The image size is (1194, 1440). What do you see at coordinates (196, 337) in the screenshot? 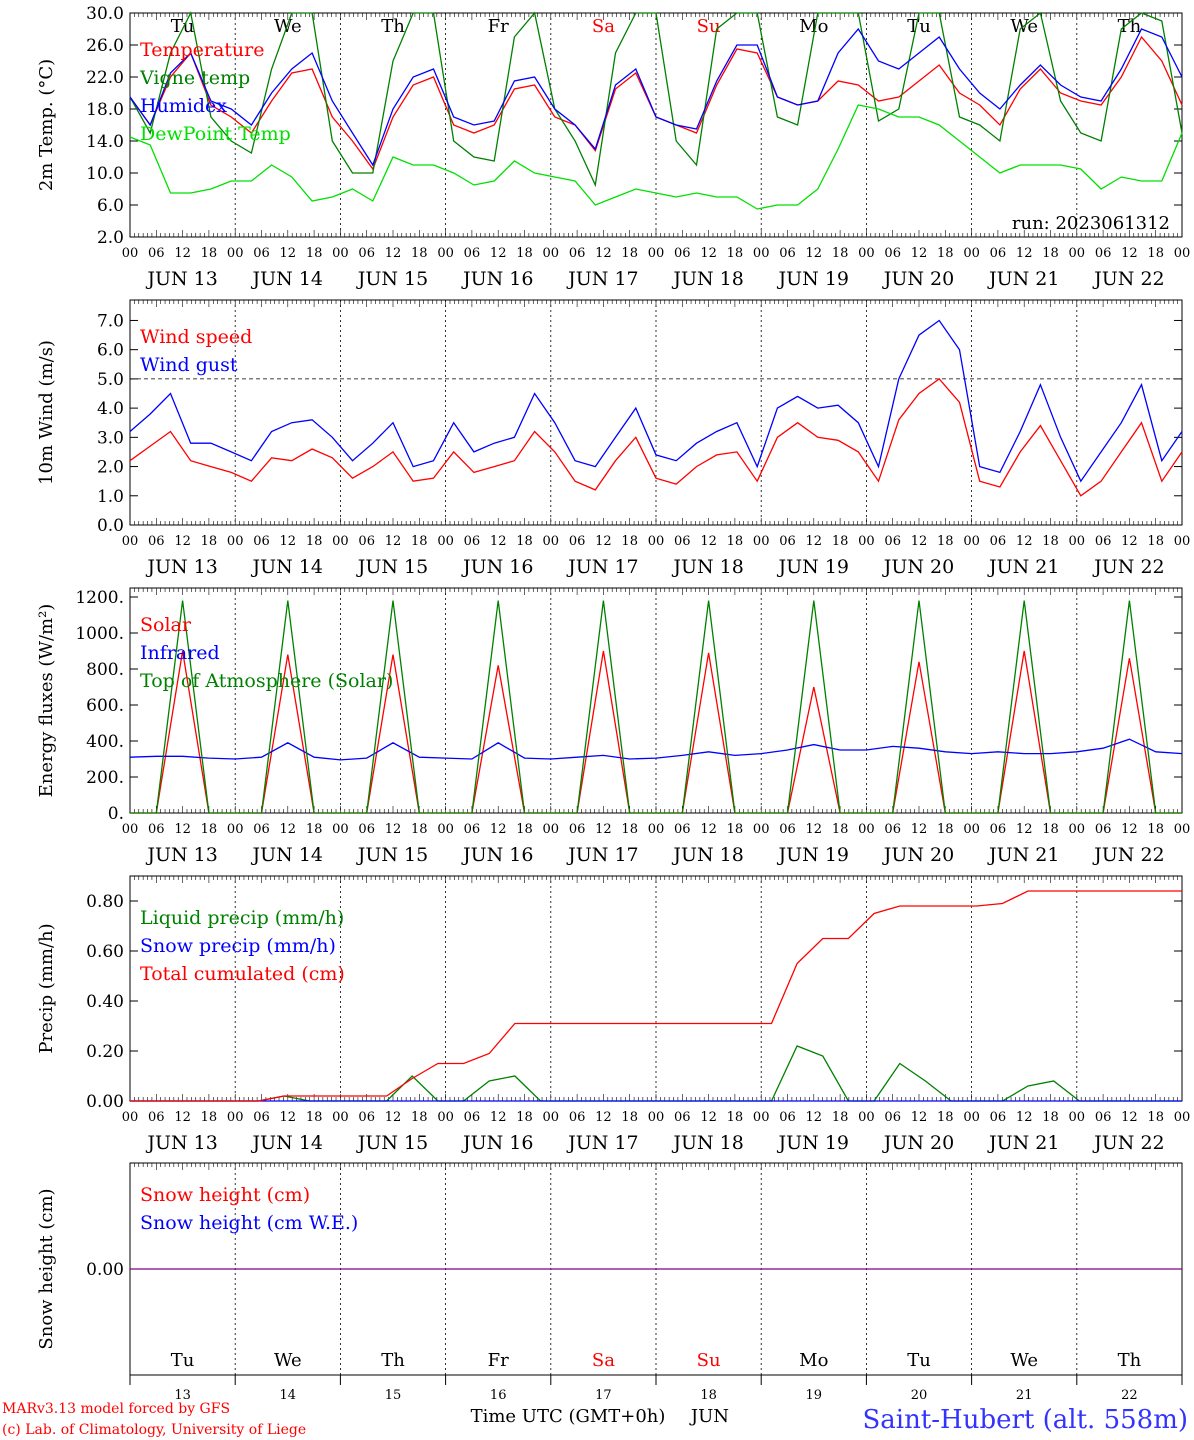
I see `legend-entry: Wind speed` at bounding box center [196, 337].